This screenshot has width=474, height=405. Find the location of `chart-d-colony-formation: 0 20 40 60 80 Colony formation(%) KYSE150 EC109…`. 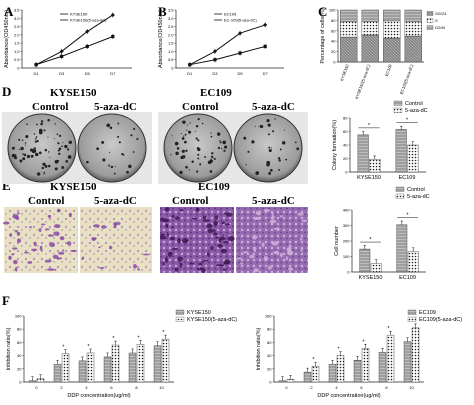

chart-d-colony-formation: 0 20 40 60 80 Colony formation(%) KYSE150 EC109… is located at coordinates (380, 140).